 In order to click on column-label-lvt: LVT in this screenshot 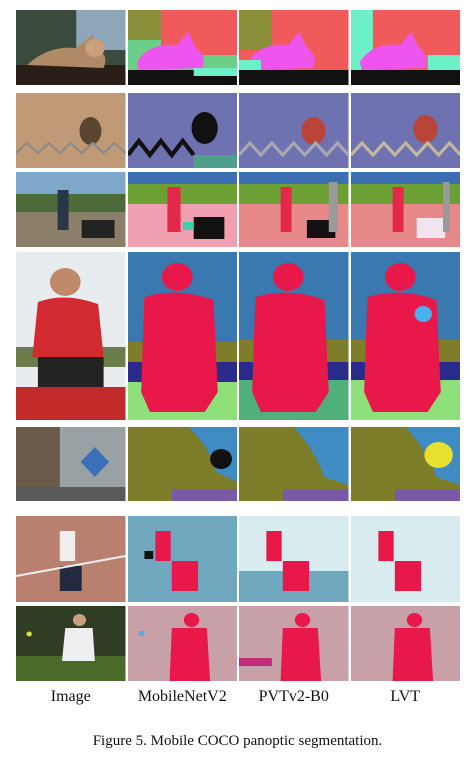, I will do `click(405, 696)`.